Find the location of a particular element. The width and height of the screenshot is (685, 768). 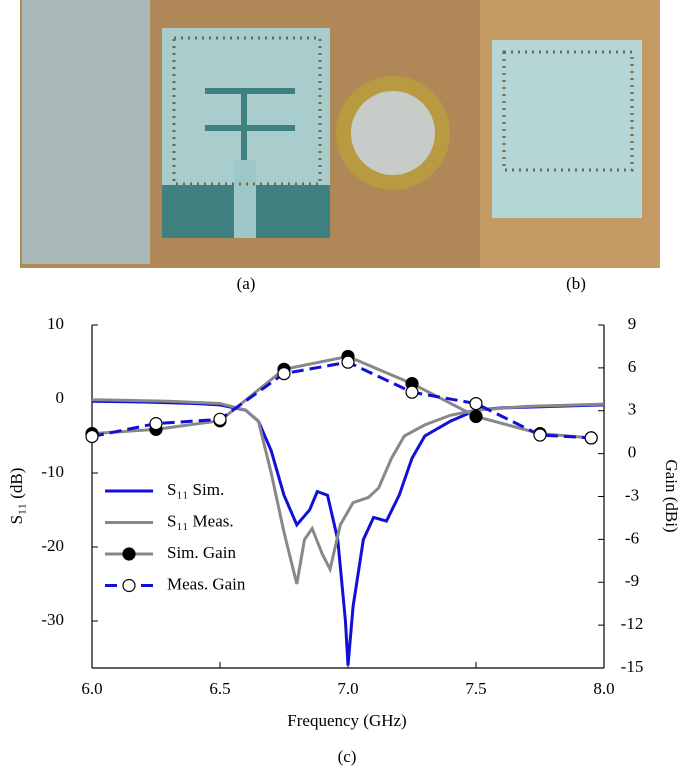

x-tick-label: 8.0 is located at coordinates (603, 688).